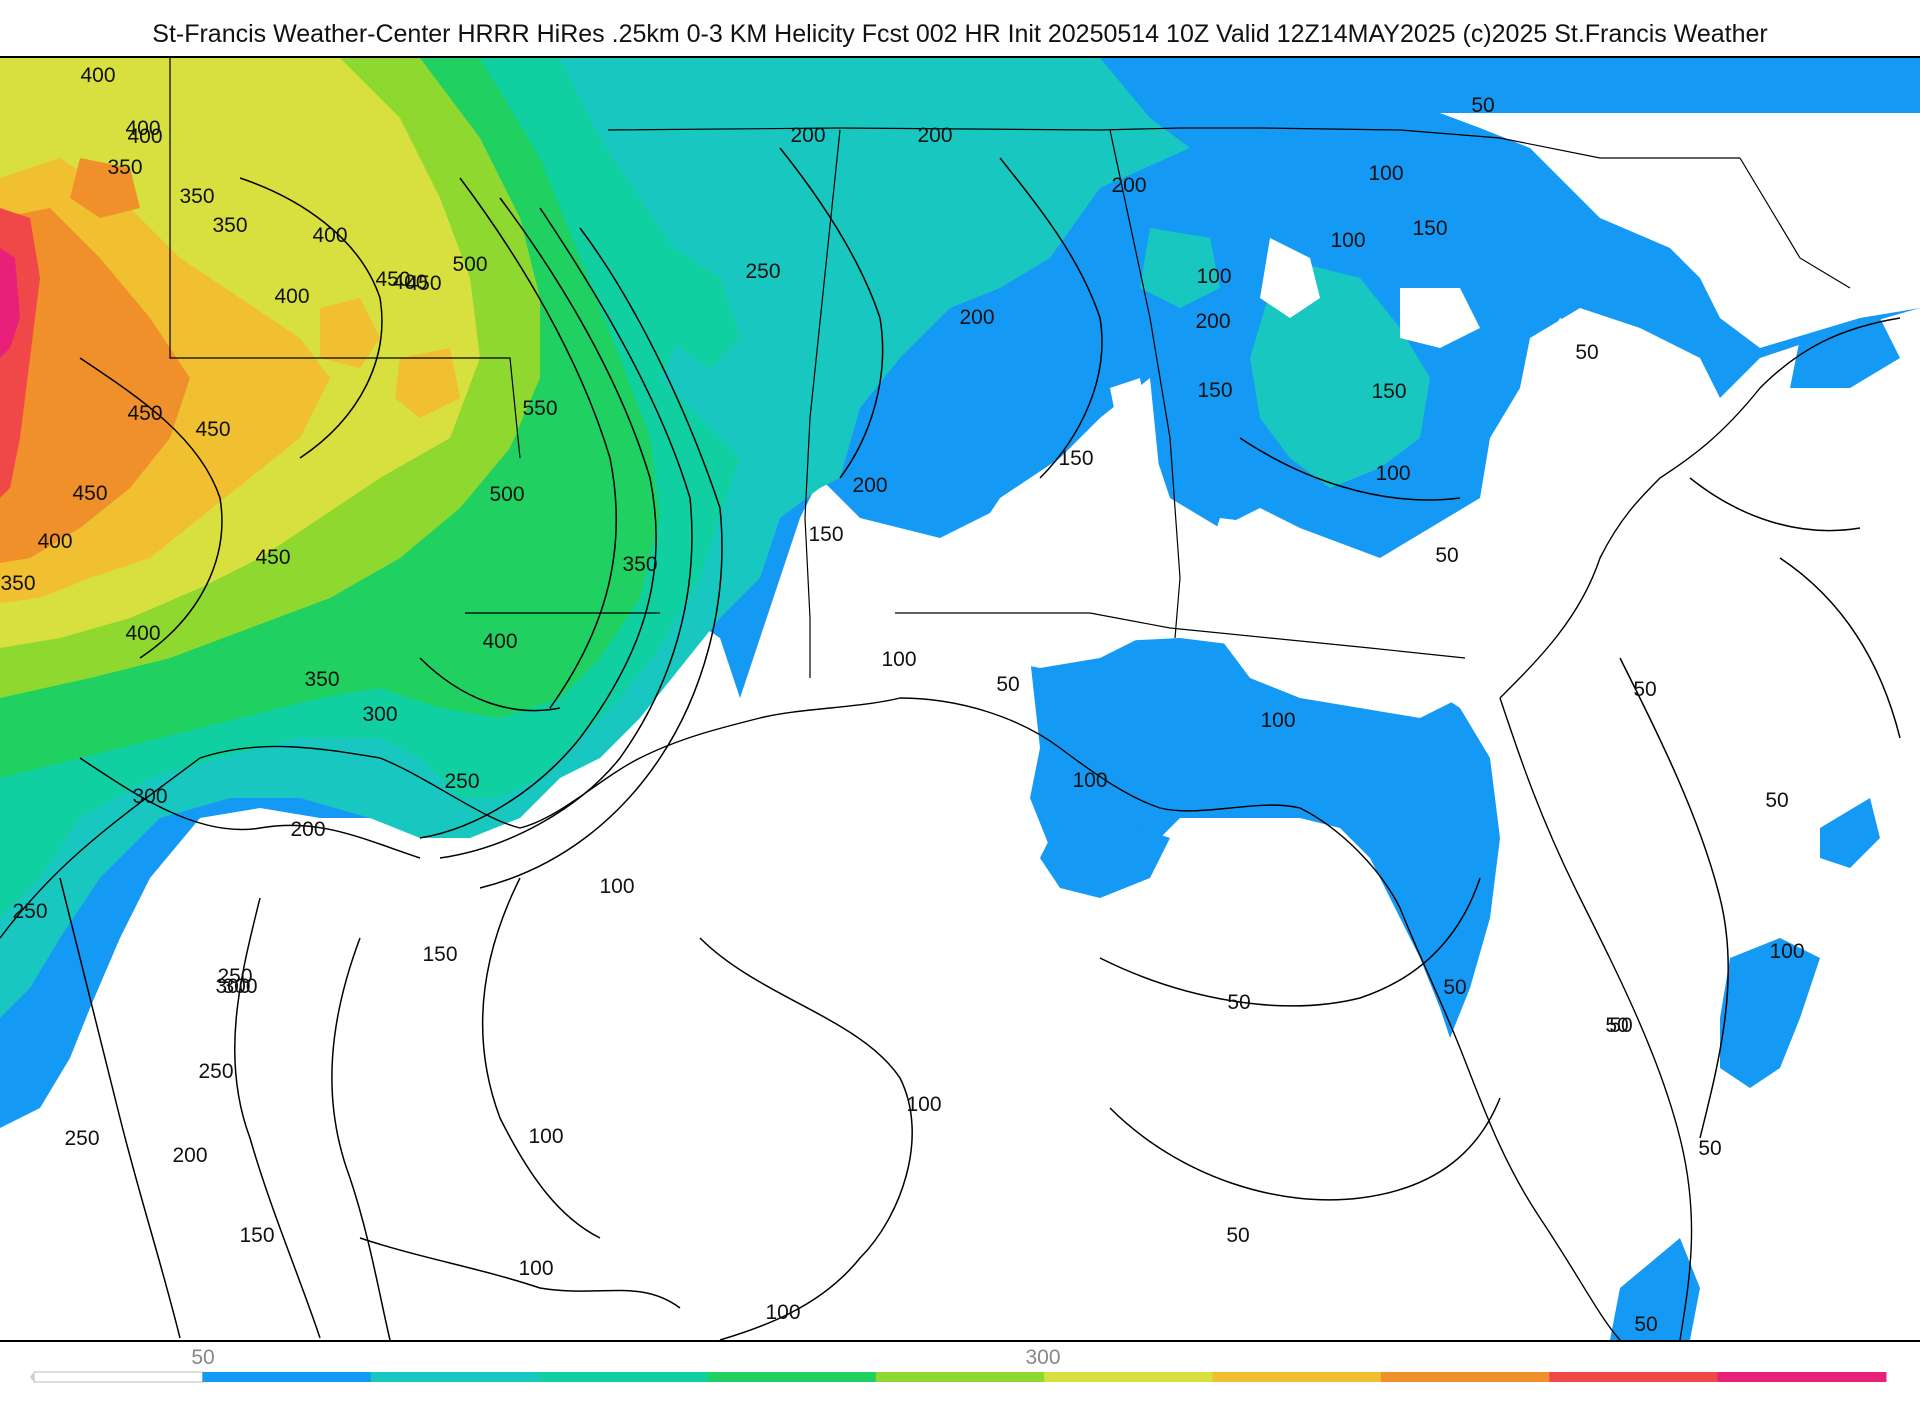  I want to click on color-legend: 50 300, so click(960, 1371).